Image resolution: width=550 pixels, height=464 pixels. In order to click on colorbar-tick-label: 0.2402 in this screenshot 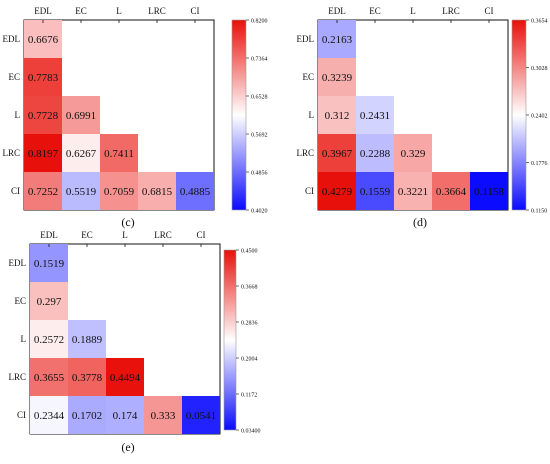, I will do `click(539, 117)`.